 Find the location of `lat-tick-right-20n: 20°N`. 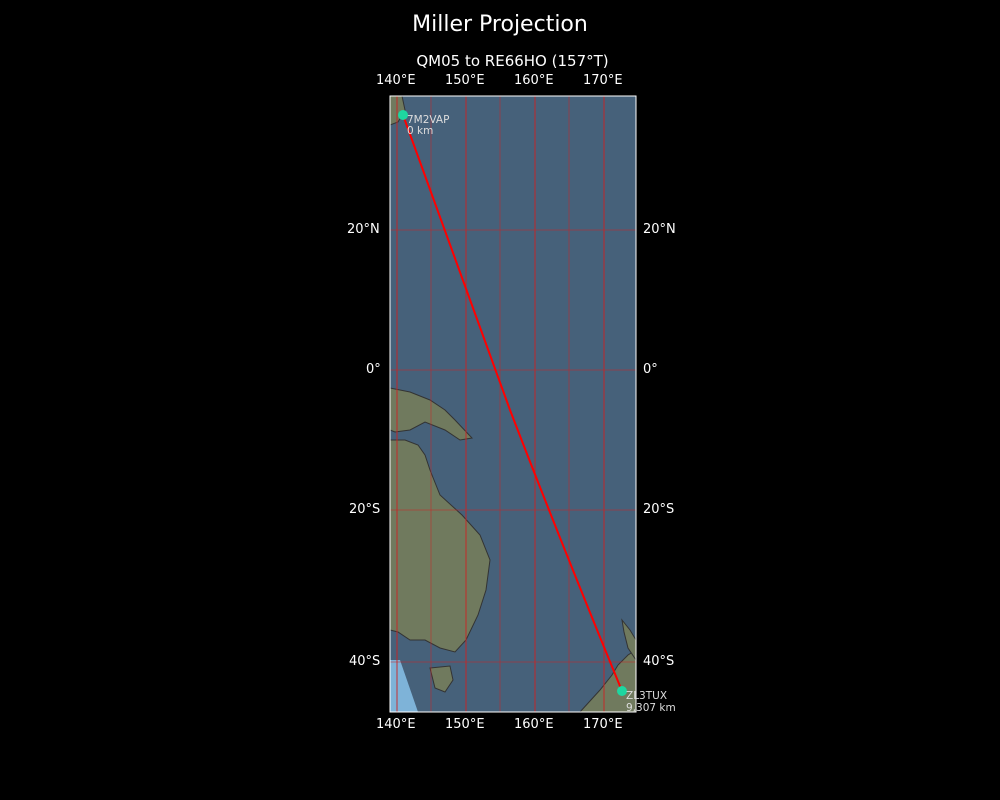

lat-tick-right-20n: 20°N is located at coordinates (659, 229).